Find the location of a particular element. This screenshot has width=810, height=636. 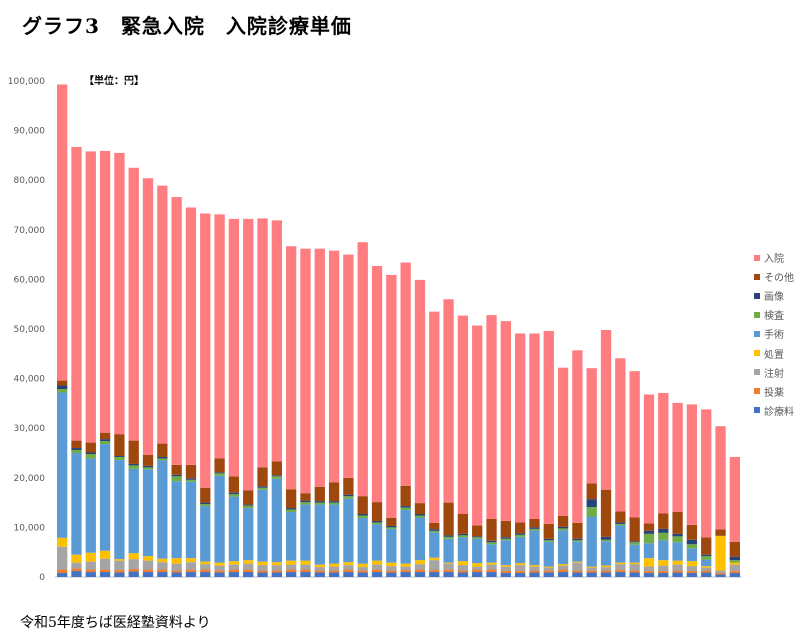

y-tick-label: 30,000 is located at coordinates (30, 429).